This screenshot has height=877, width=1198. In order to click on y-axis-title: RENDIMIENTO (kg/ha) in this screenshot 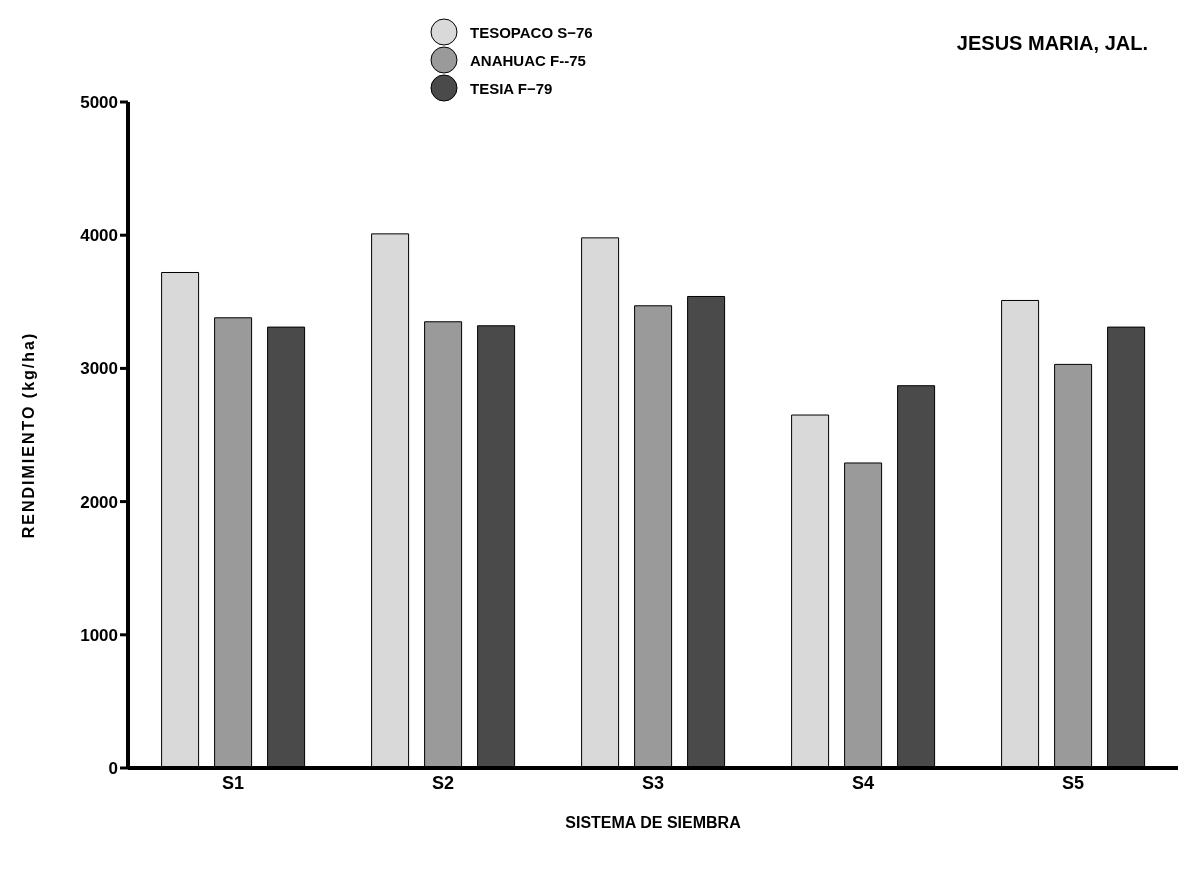, I will do `click(28, 435)`.